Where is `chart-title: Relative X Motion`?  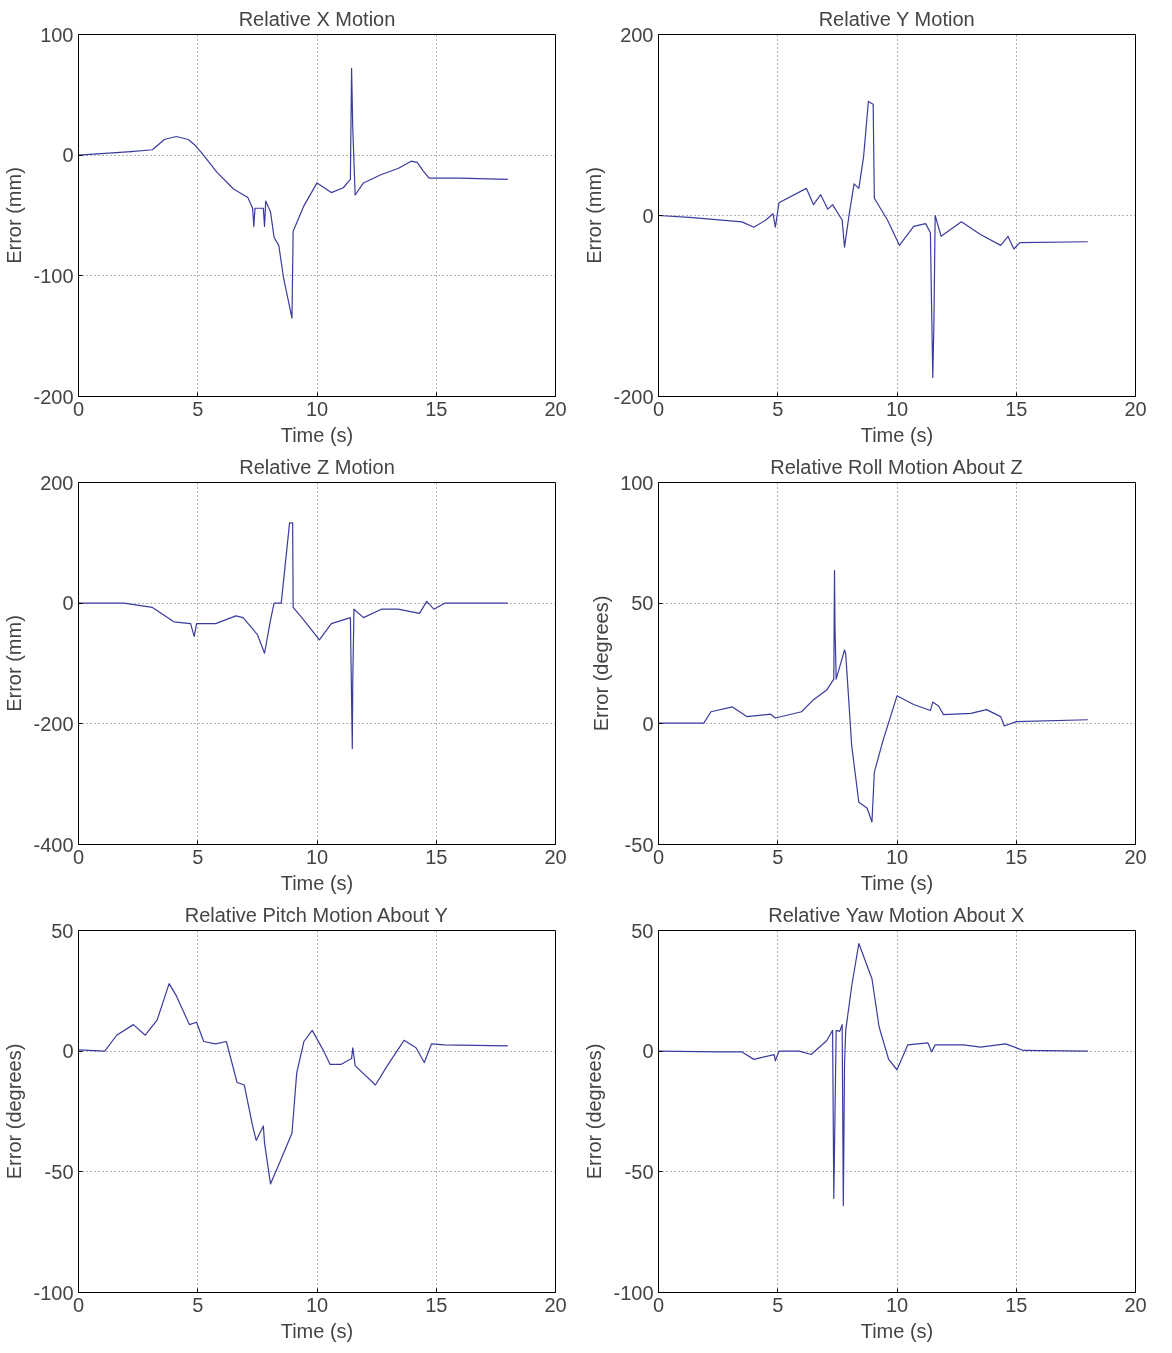 chart-title: Relative X Motion is located at coordinates (317, 18).